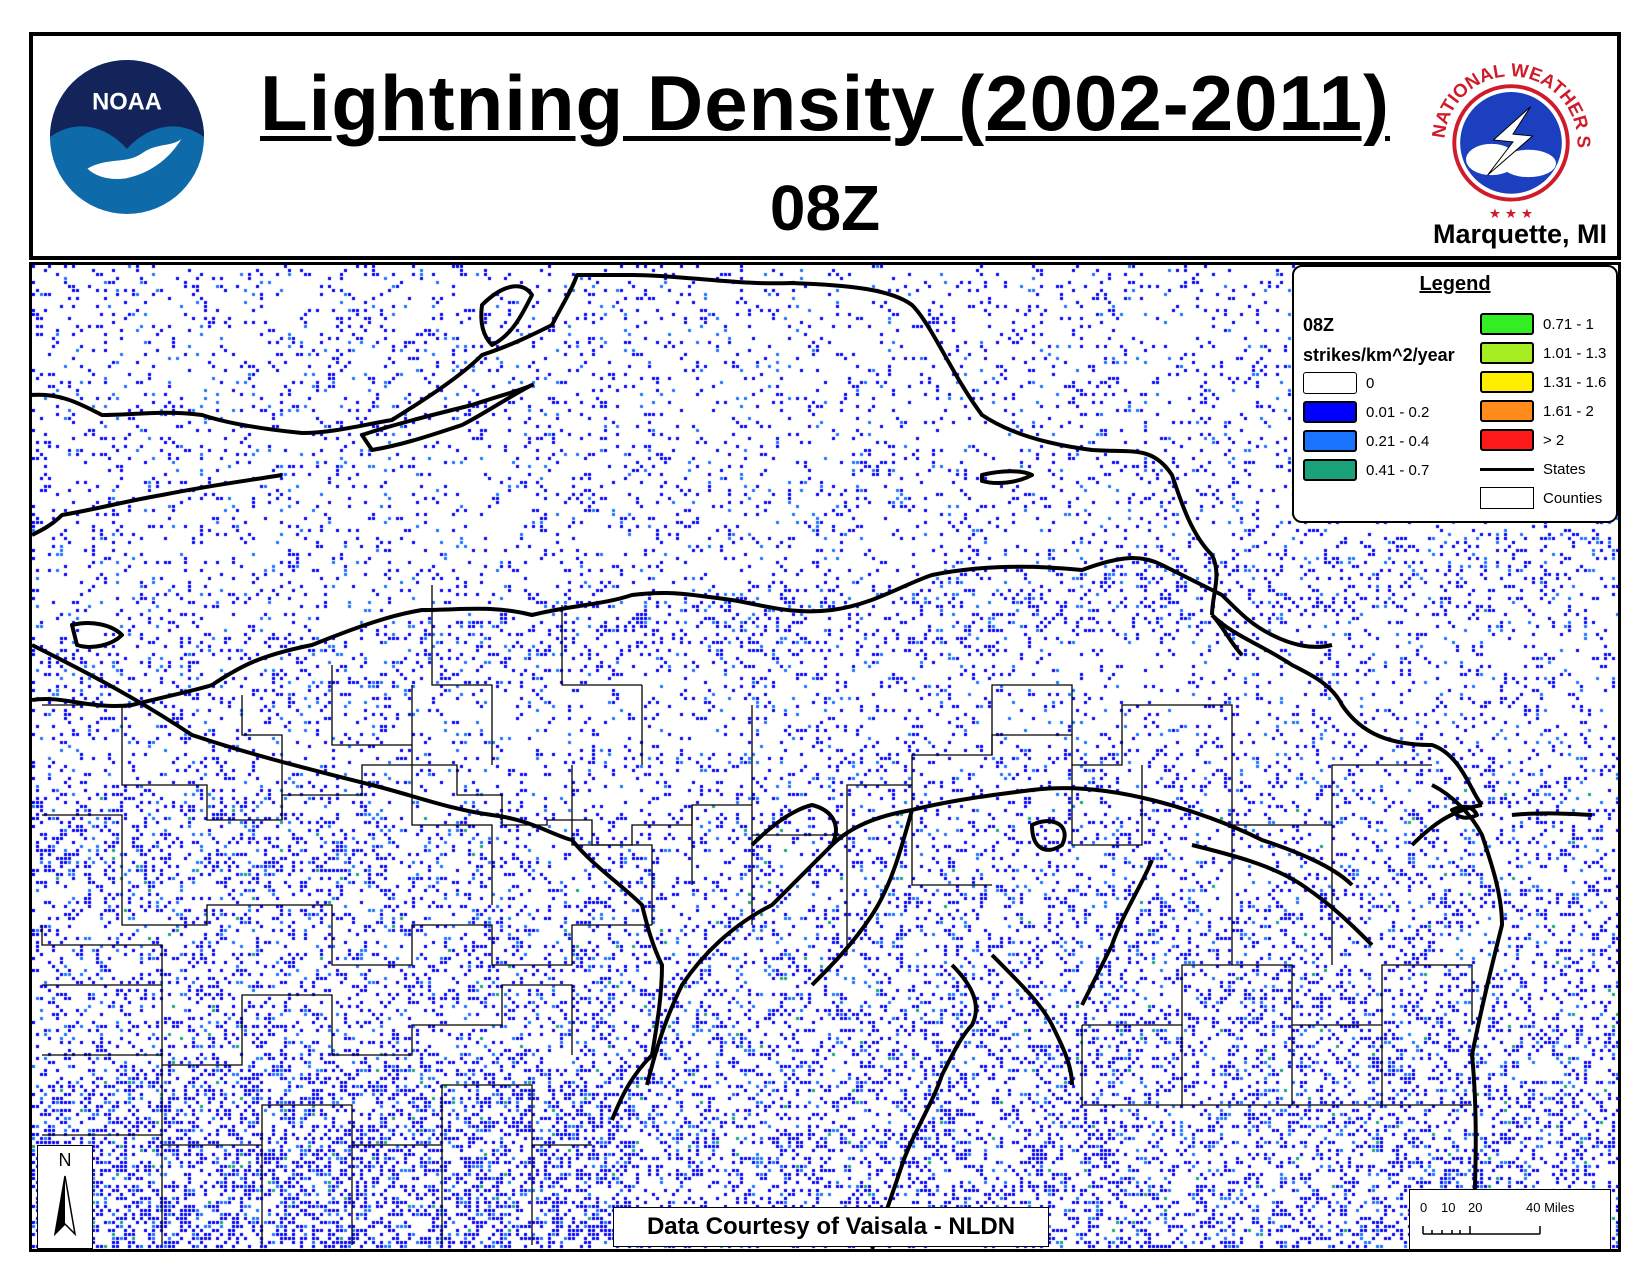 The height and width of the screenshot is (1275, 1650). What do you see at coordinates (1398, 470) in the screenshot?
I see `legend-label: 0.41 - 0.7` at bounding box center [1398, 470].